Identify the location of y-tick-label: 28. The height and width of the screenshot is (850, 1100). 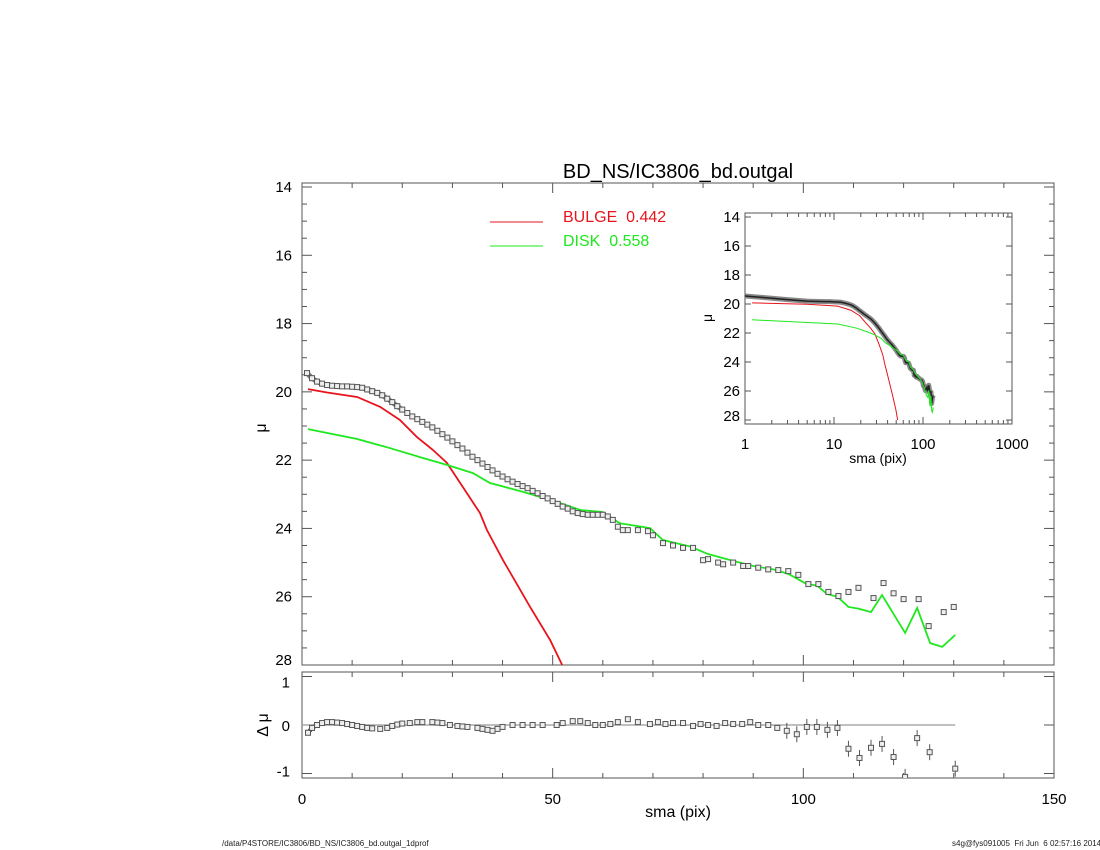
(283, 660).